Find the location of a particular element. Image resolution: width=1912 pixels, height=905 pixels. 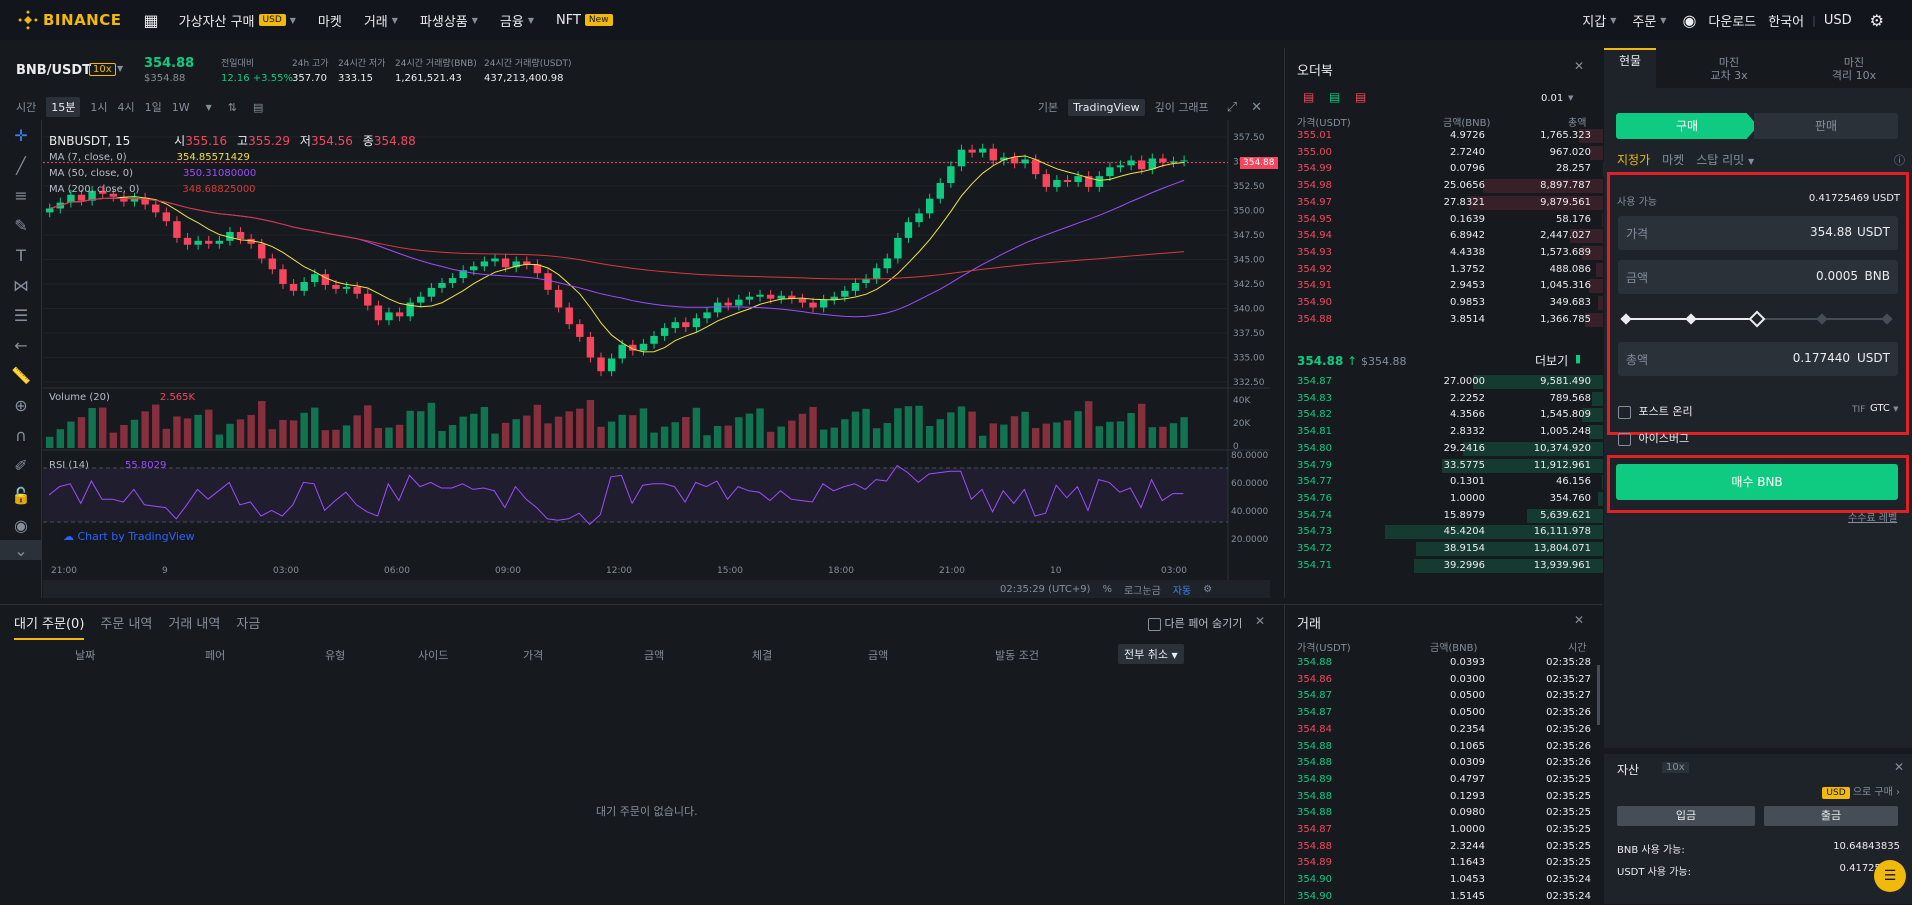

ruler-icon: 📏 is located at coordinates (21, 375).